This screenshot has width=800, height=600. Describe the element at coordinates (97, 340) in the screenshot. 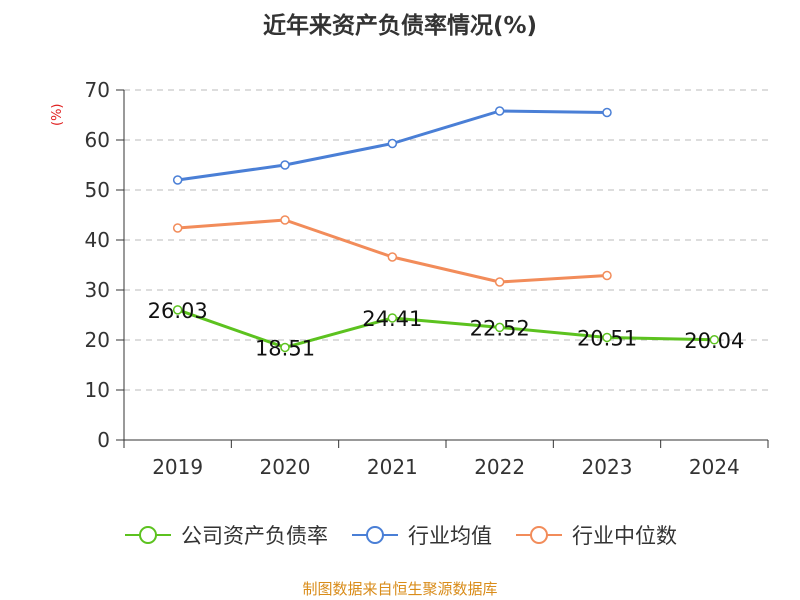

I see `y-tick-label-20: 20` at that location.